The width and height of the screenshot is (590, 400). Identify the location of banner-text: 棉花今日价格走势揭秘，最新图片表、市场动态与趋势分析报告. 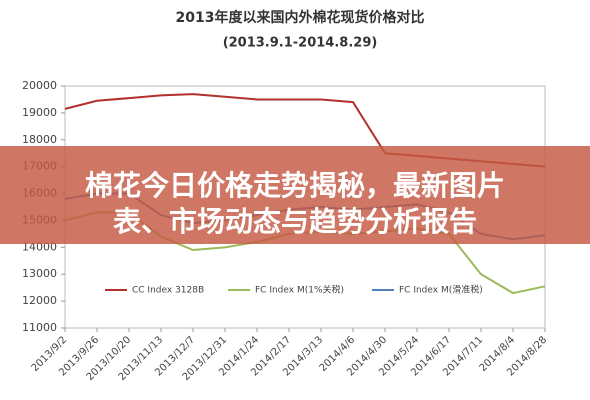
(294, 203).